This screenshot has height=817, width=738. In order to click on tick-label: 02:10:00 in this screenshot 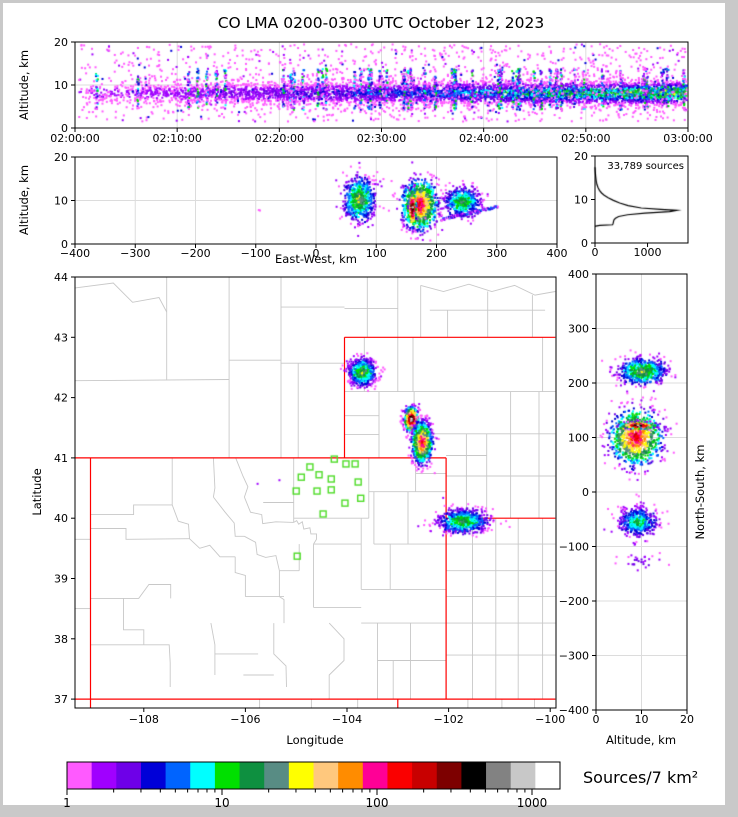, I will do `click(176, 138)`.